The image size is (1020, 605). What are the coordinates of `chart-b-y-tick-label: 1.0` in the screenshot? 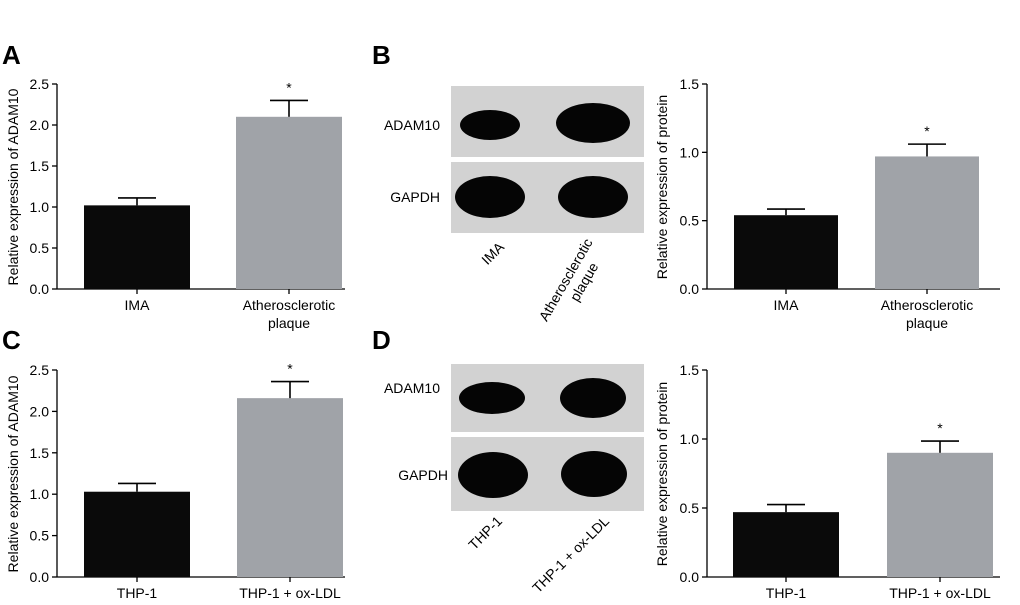 It's located at (690, 152).